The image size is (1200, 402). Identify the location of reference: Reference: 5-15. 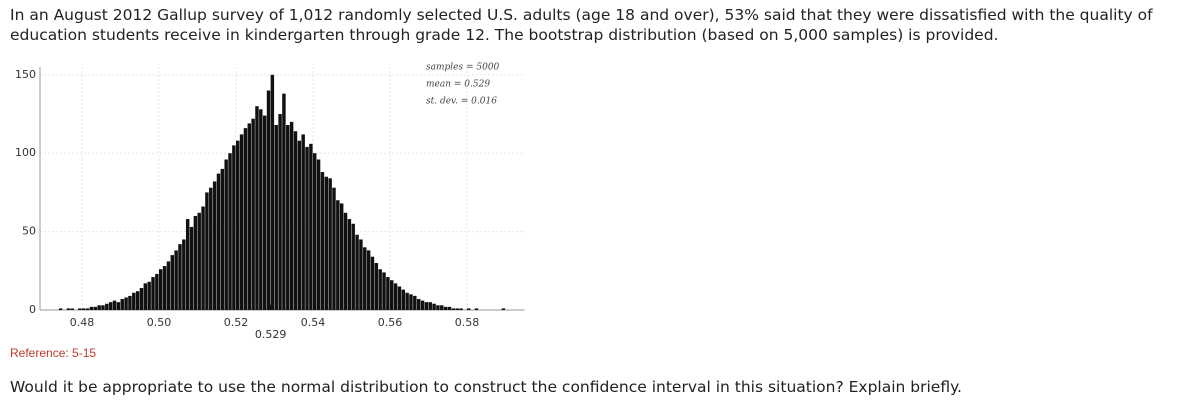
(53, 353).